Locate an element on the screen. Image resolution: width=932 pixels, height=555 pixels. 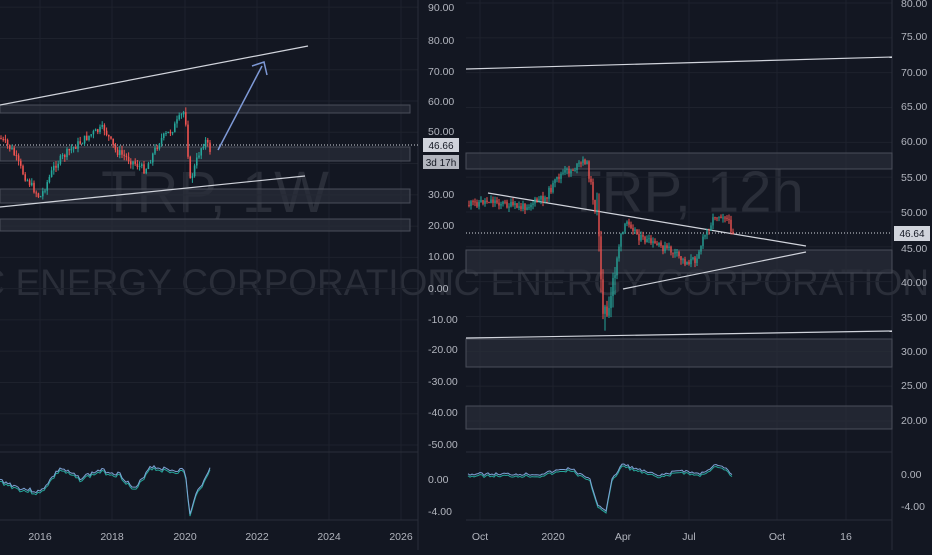
left-y-tick-label: -40.00 is located at coordinates (443, 413).